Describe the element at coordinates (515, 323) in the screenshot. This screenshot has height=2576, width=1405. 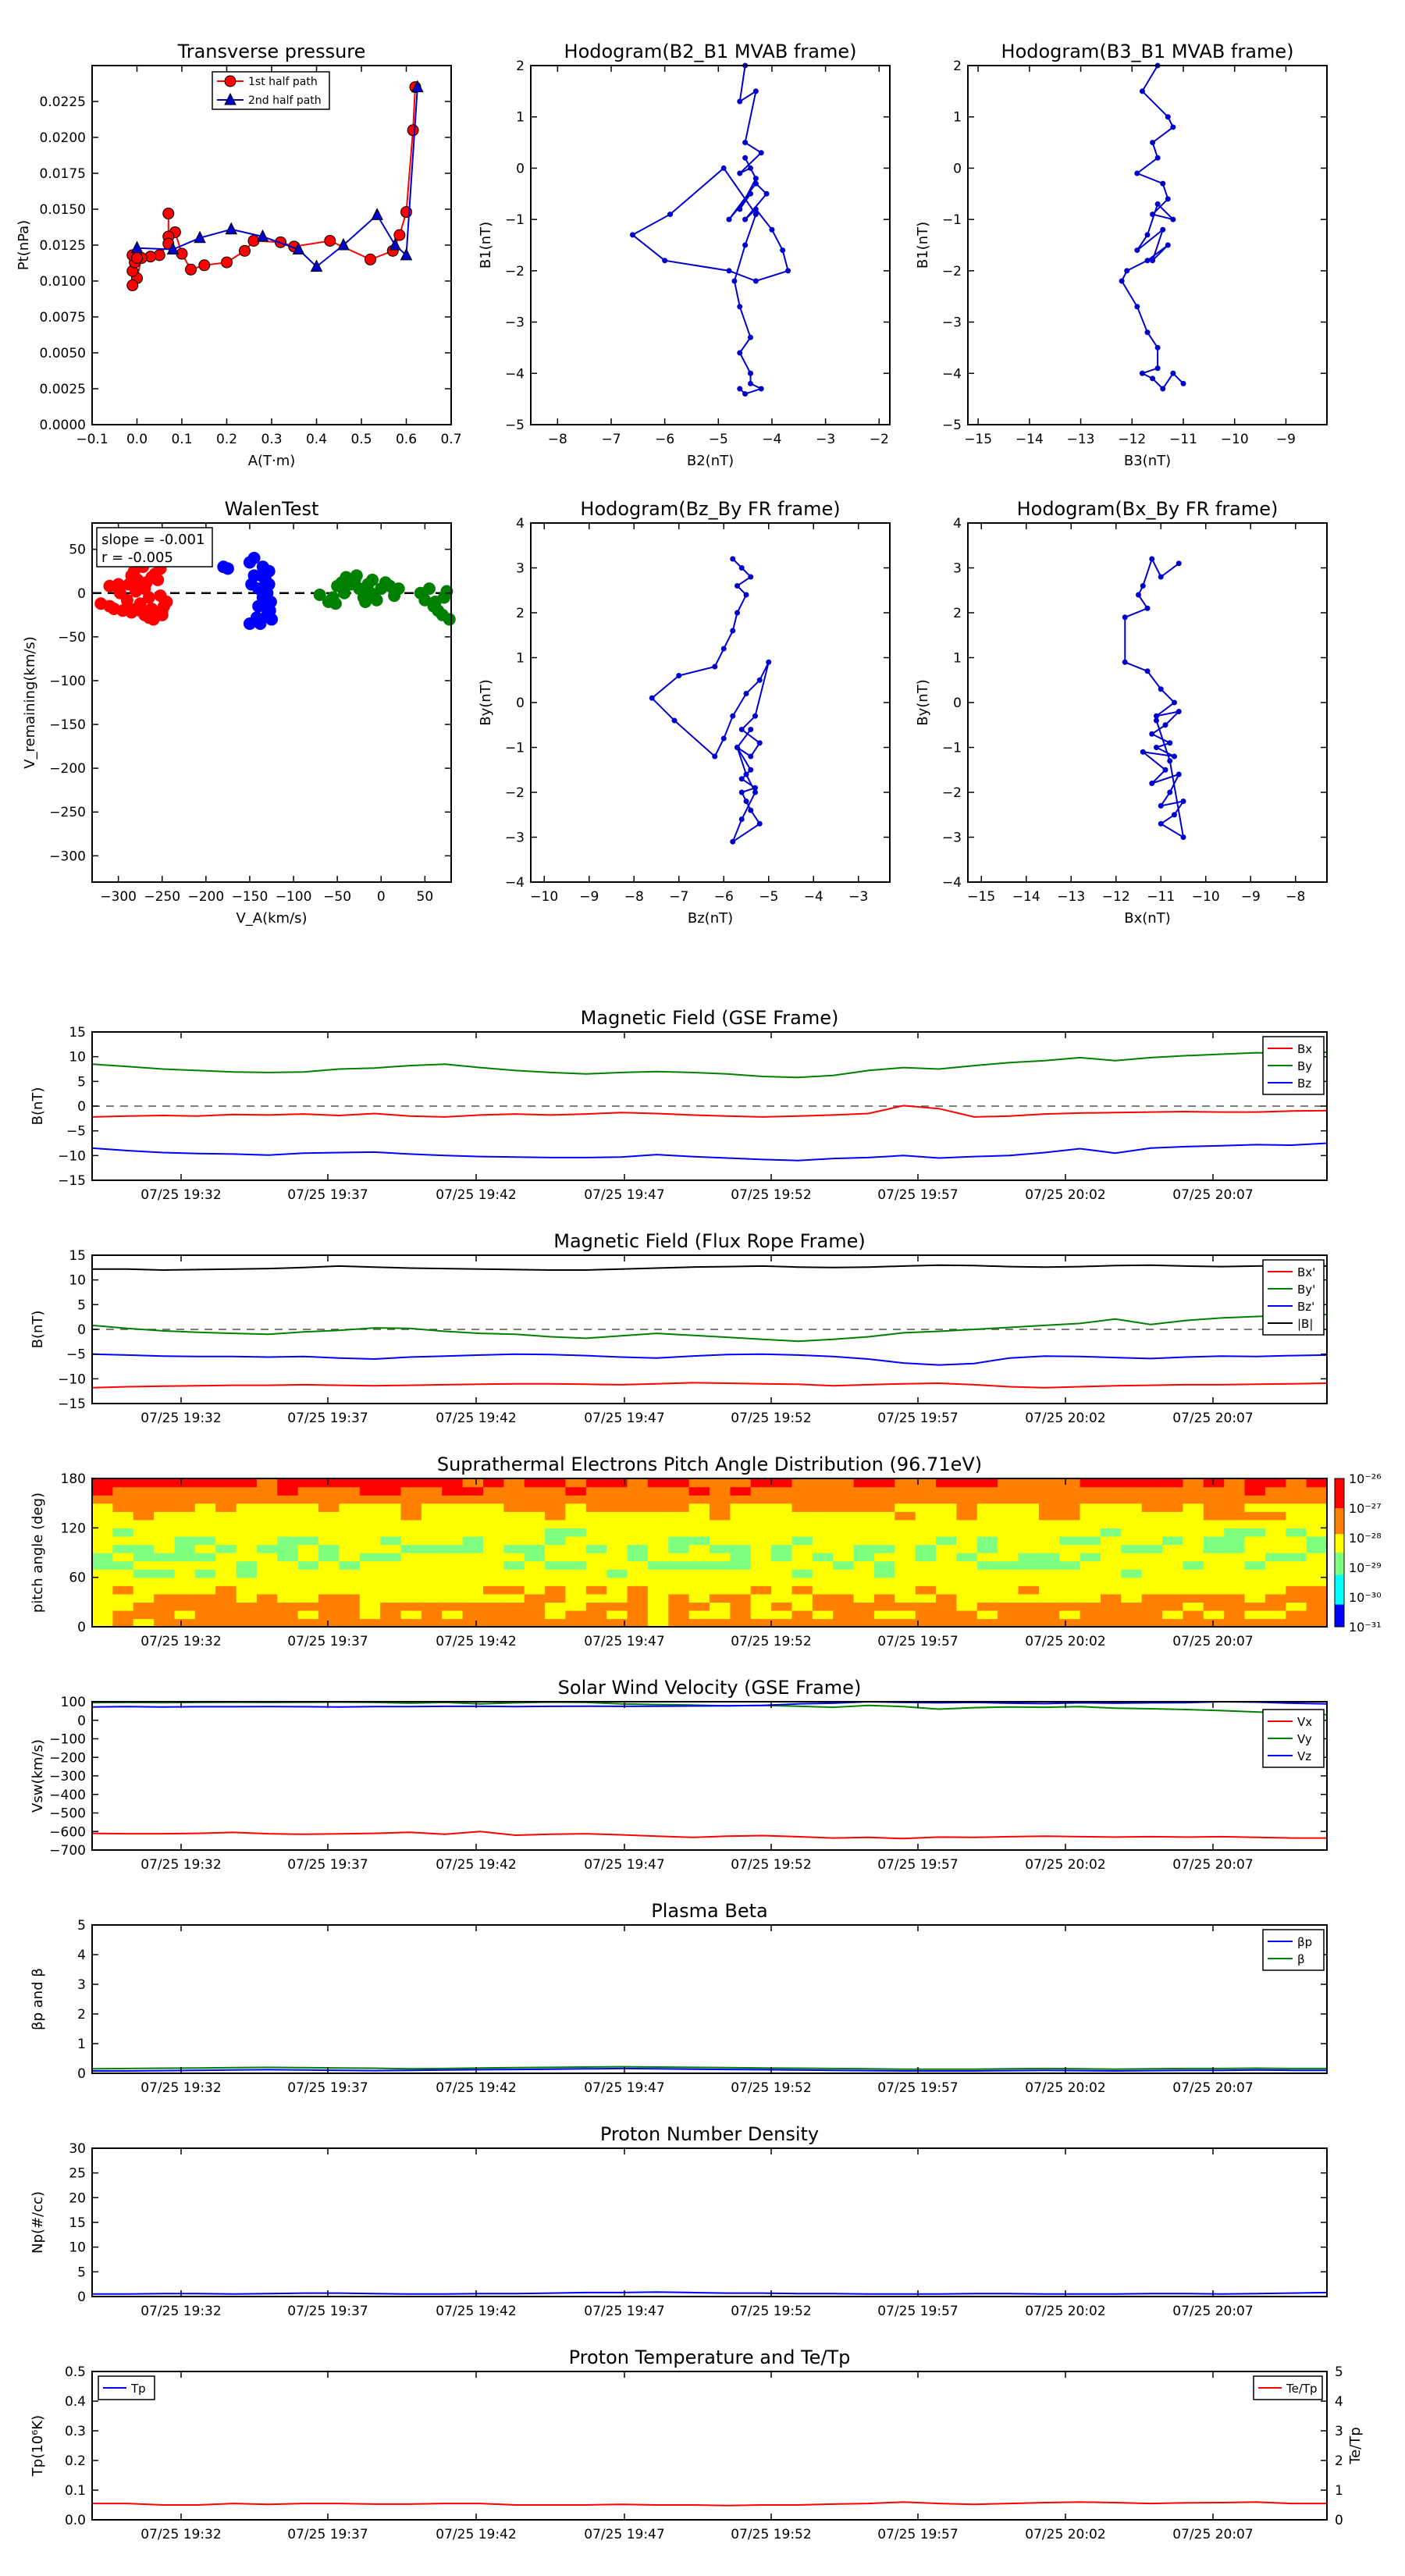
I see `y-tick-label: −3` at that location.